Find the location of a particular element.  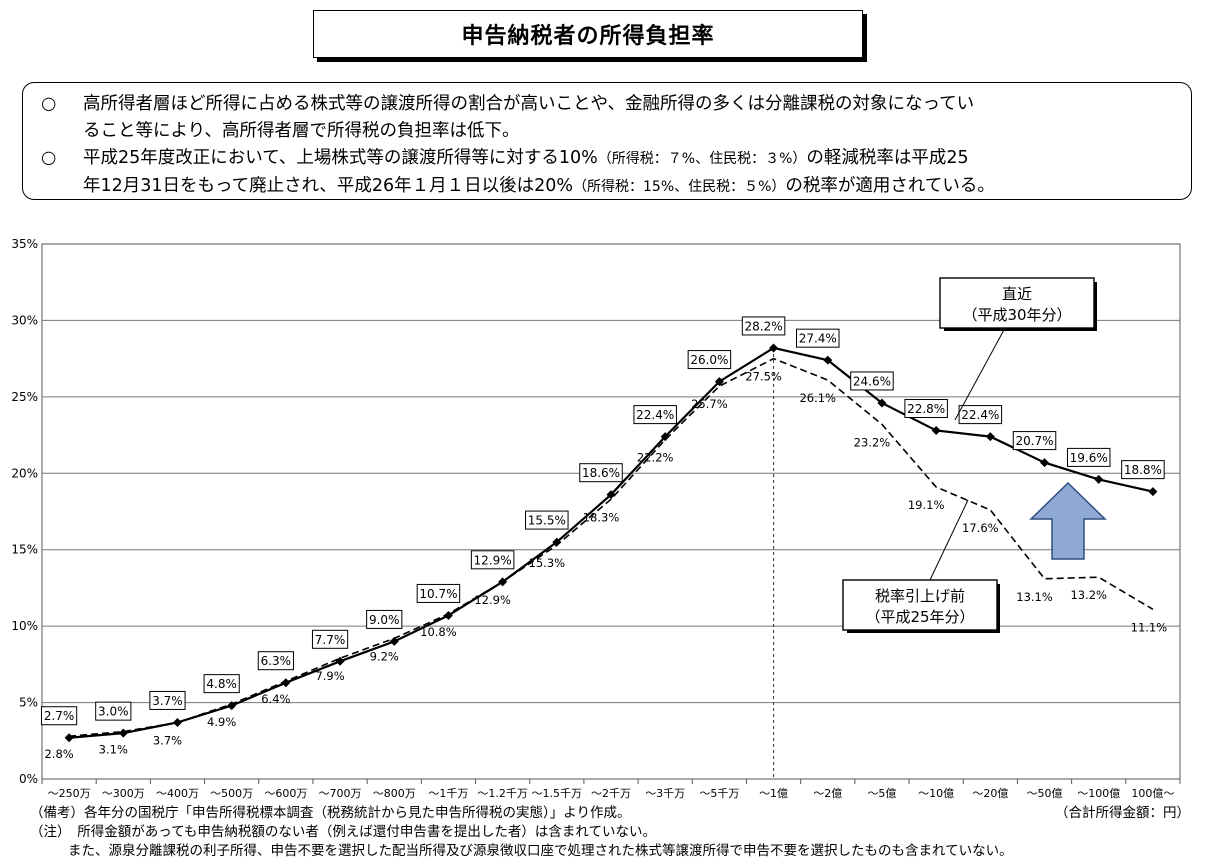

x-tick-label: ～2千万 is located at coordinates (611, 793).